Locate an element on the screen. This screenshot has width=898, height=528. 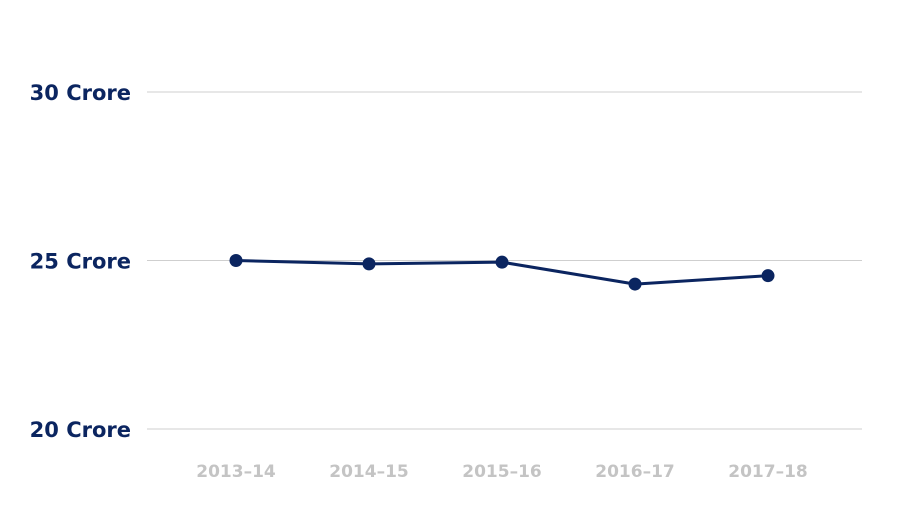
y-axis-ticks: 30 Crore 25 Crore 20 Crore is located at coordinates (80, 261).